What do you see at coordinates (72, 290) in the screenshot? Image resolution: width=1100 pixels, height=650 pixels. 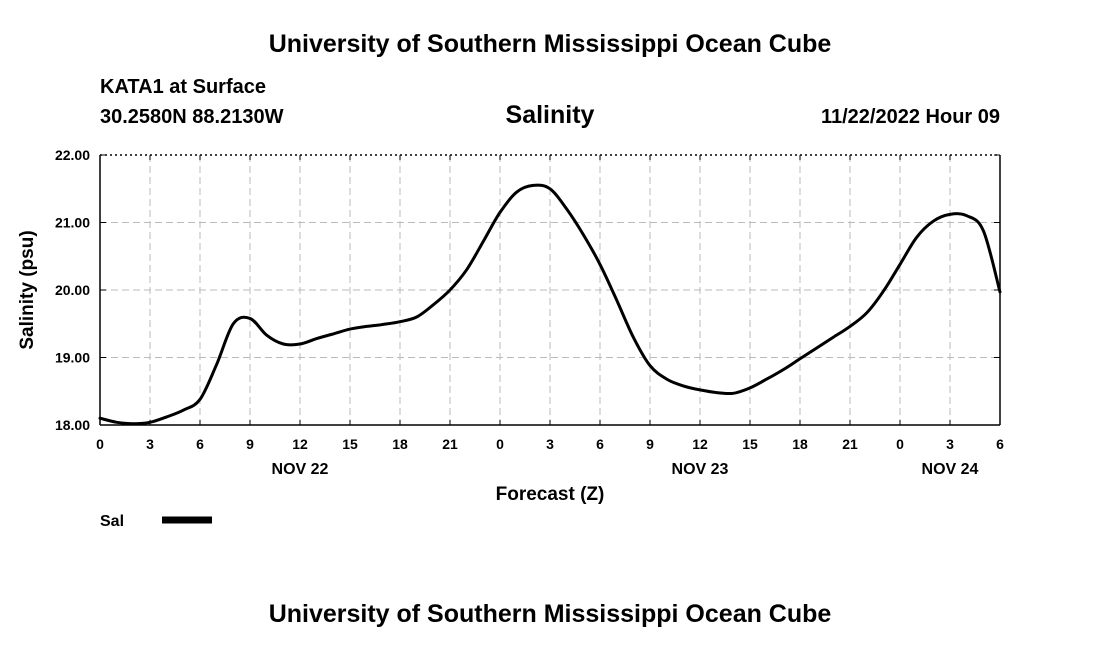 I see `y-tick-label: 20.00` at bounding box center [72, 290].